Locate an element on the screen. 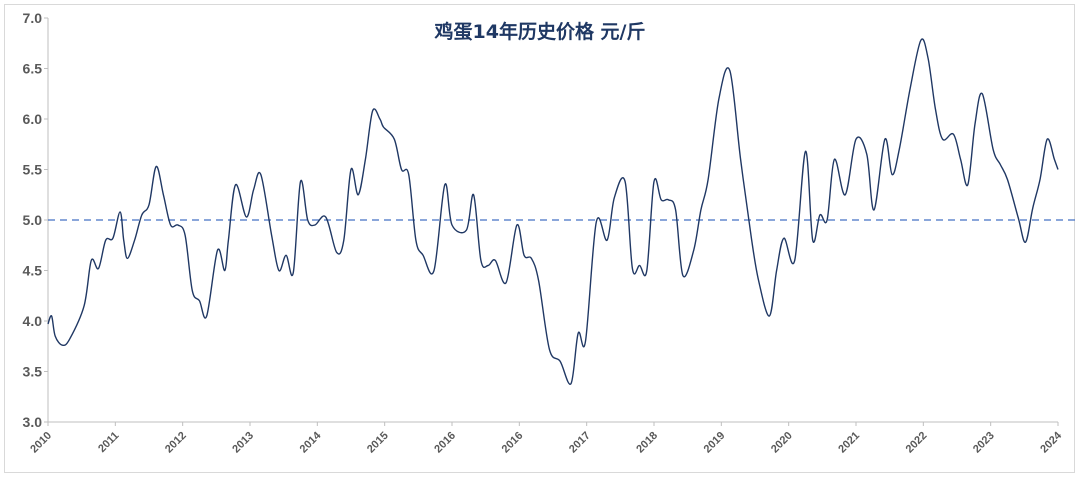  x-tick-label: 2012 is located at coordinates (176, 443).